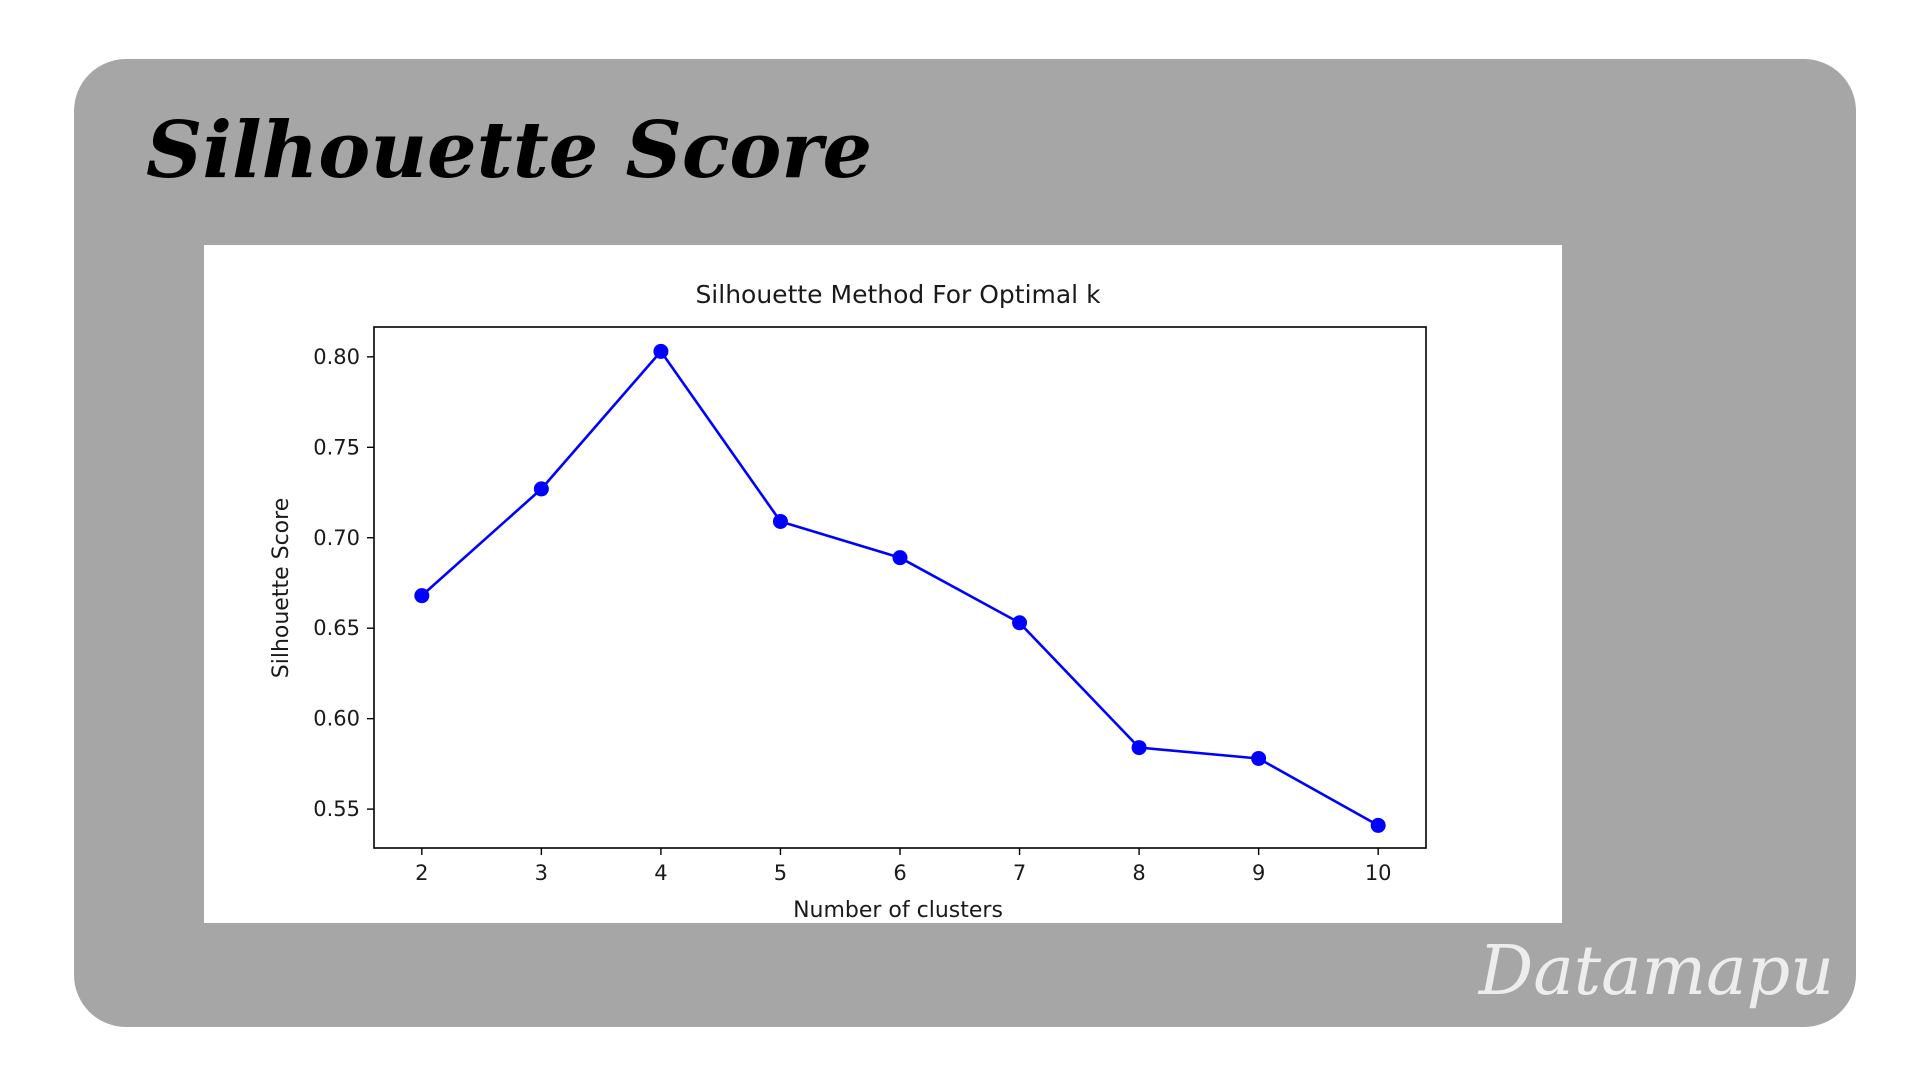 The width and height of the screenshot is (1920, 1080). Describe the element at coordinates (336, 538) in the screenshot. I see `y-tick-label: 0.70` at that location.